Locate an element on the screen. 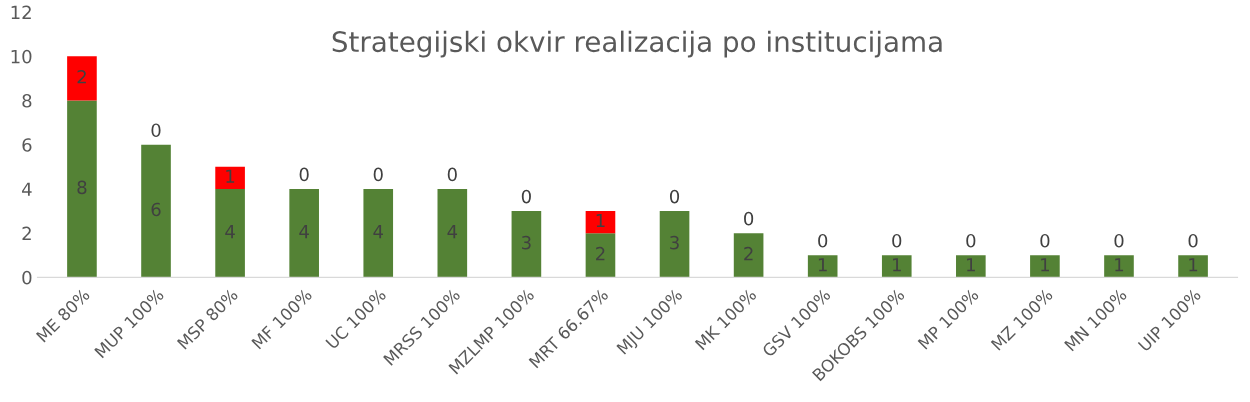 The width and height of the screenshot is (1250, 402). y-tick-label: 8 is located at coordinates (27, 100).